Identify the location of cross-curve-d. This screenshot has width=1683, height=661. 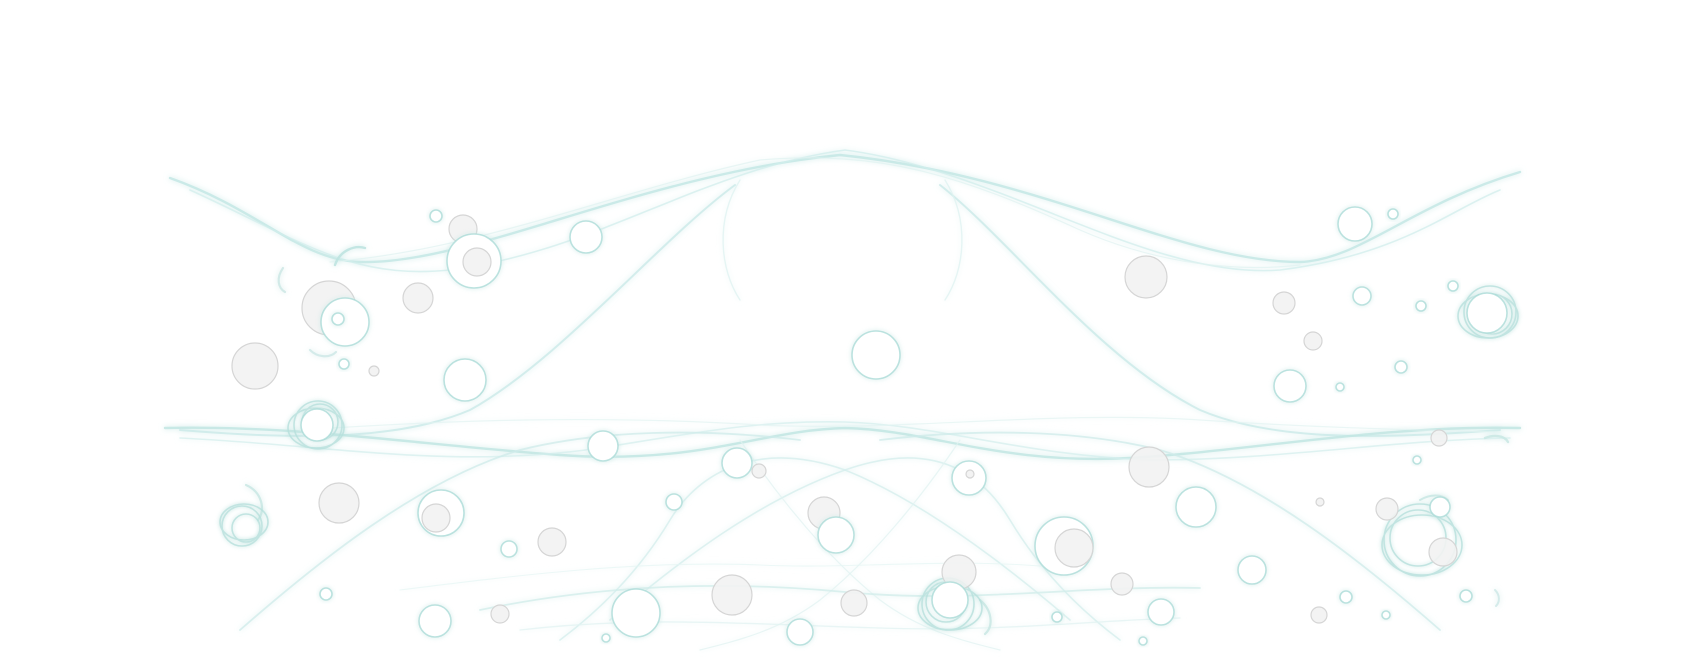
(830, 545).